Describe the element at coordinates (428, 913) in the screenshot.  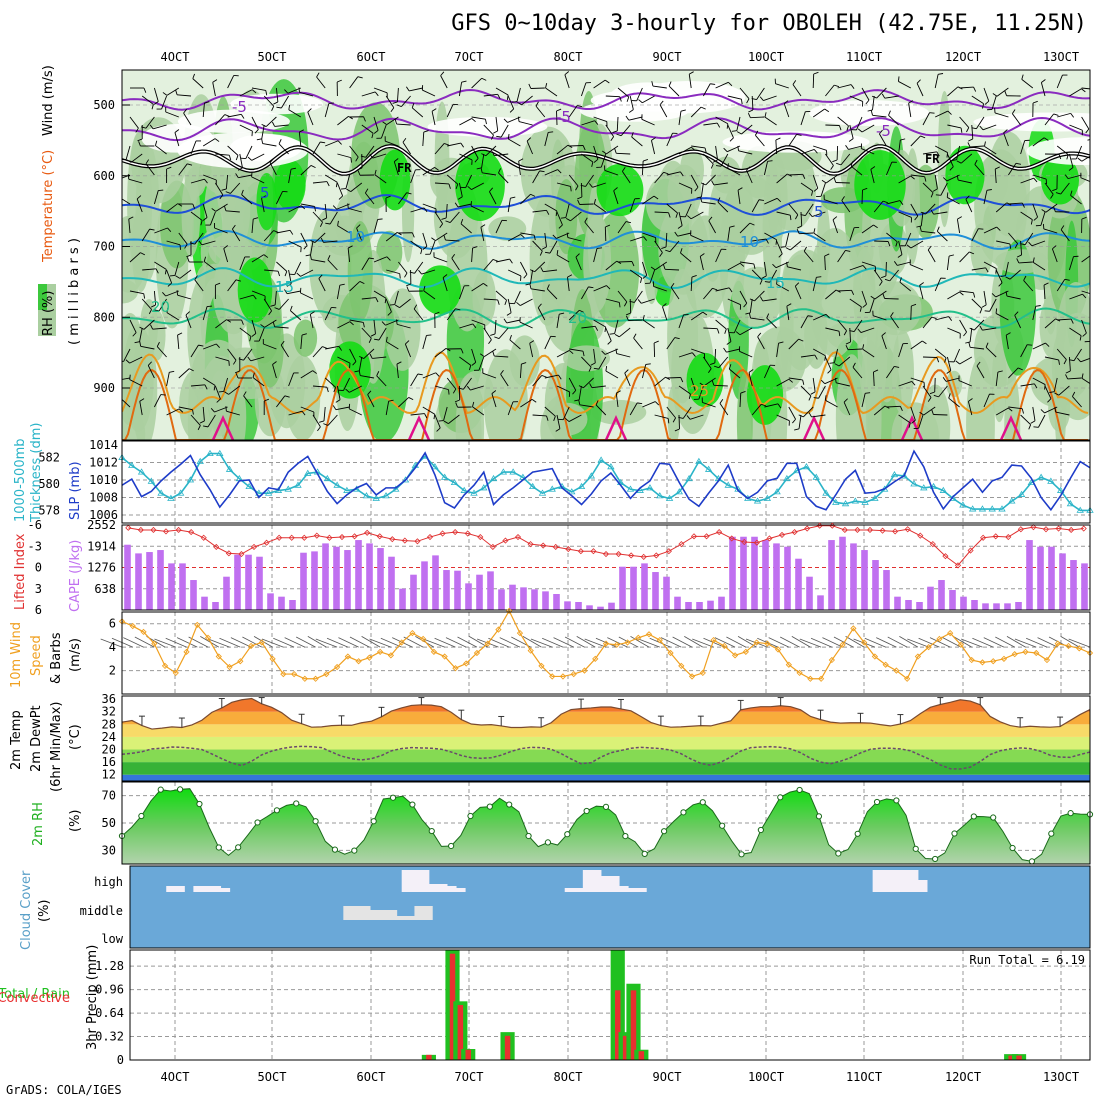
I see `cloud-cell` at that location.